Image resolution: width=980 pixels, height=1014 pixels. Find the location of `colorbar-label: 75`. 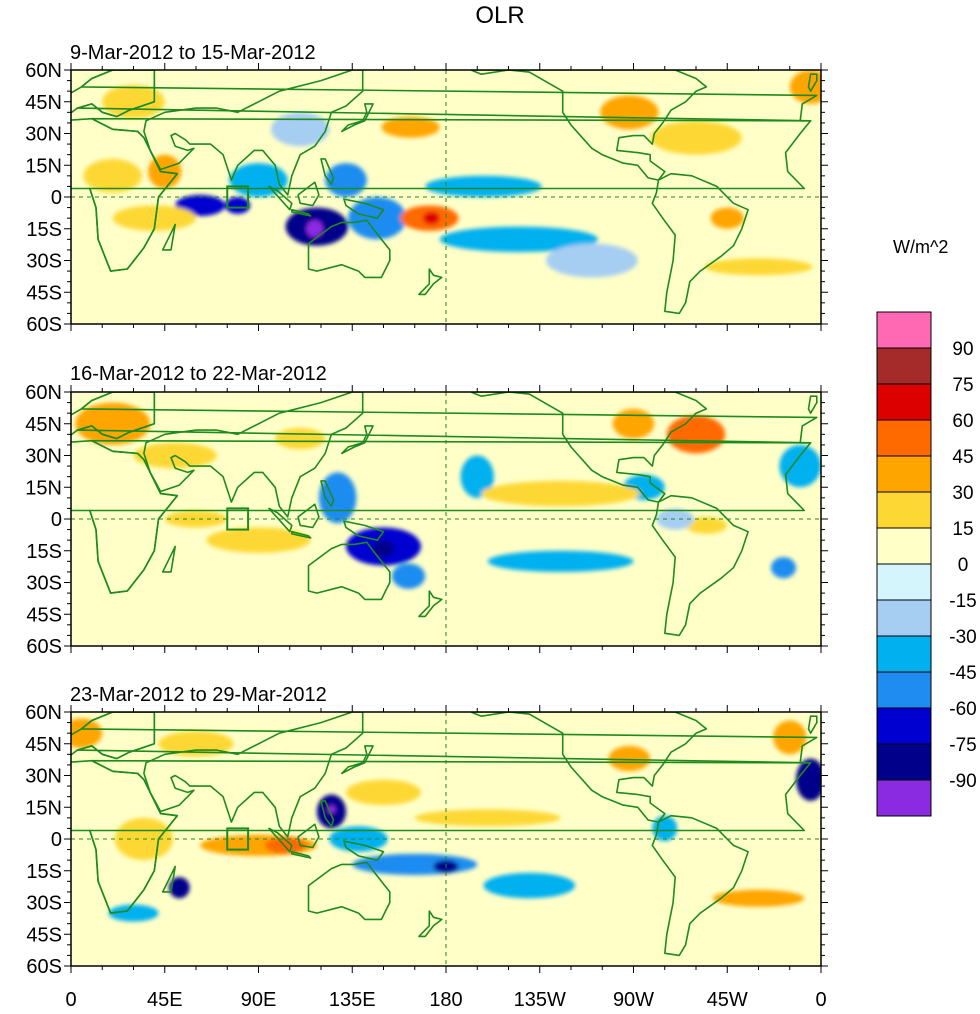

colorbar-label: 75 is located at coordinates (962, 385).